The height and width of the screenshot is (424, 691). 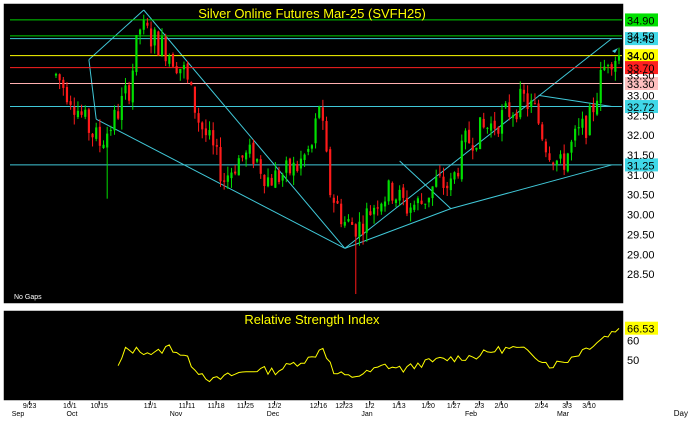 I want to click on rsi-title: Relative Strength Index, so click(x=312, y=319).